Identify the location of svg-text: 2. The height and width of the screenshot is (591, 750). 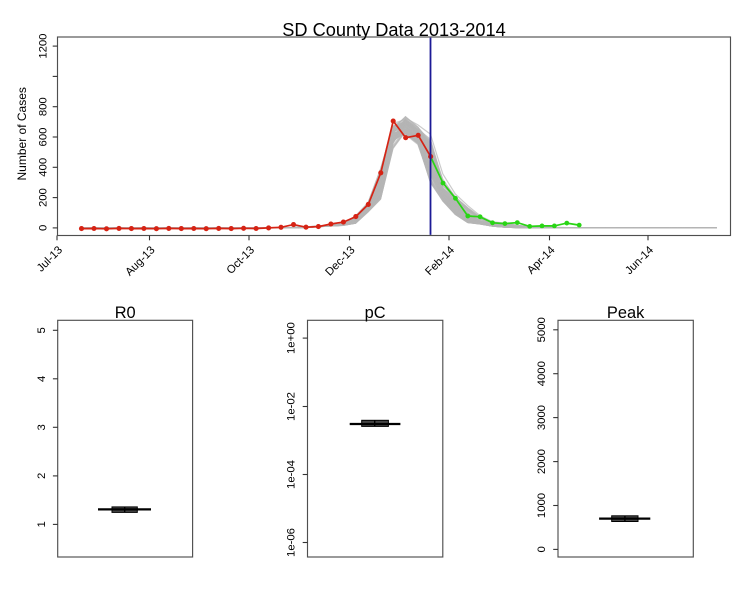
(42, 476).